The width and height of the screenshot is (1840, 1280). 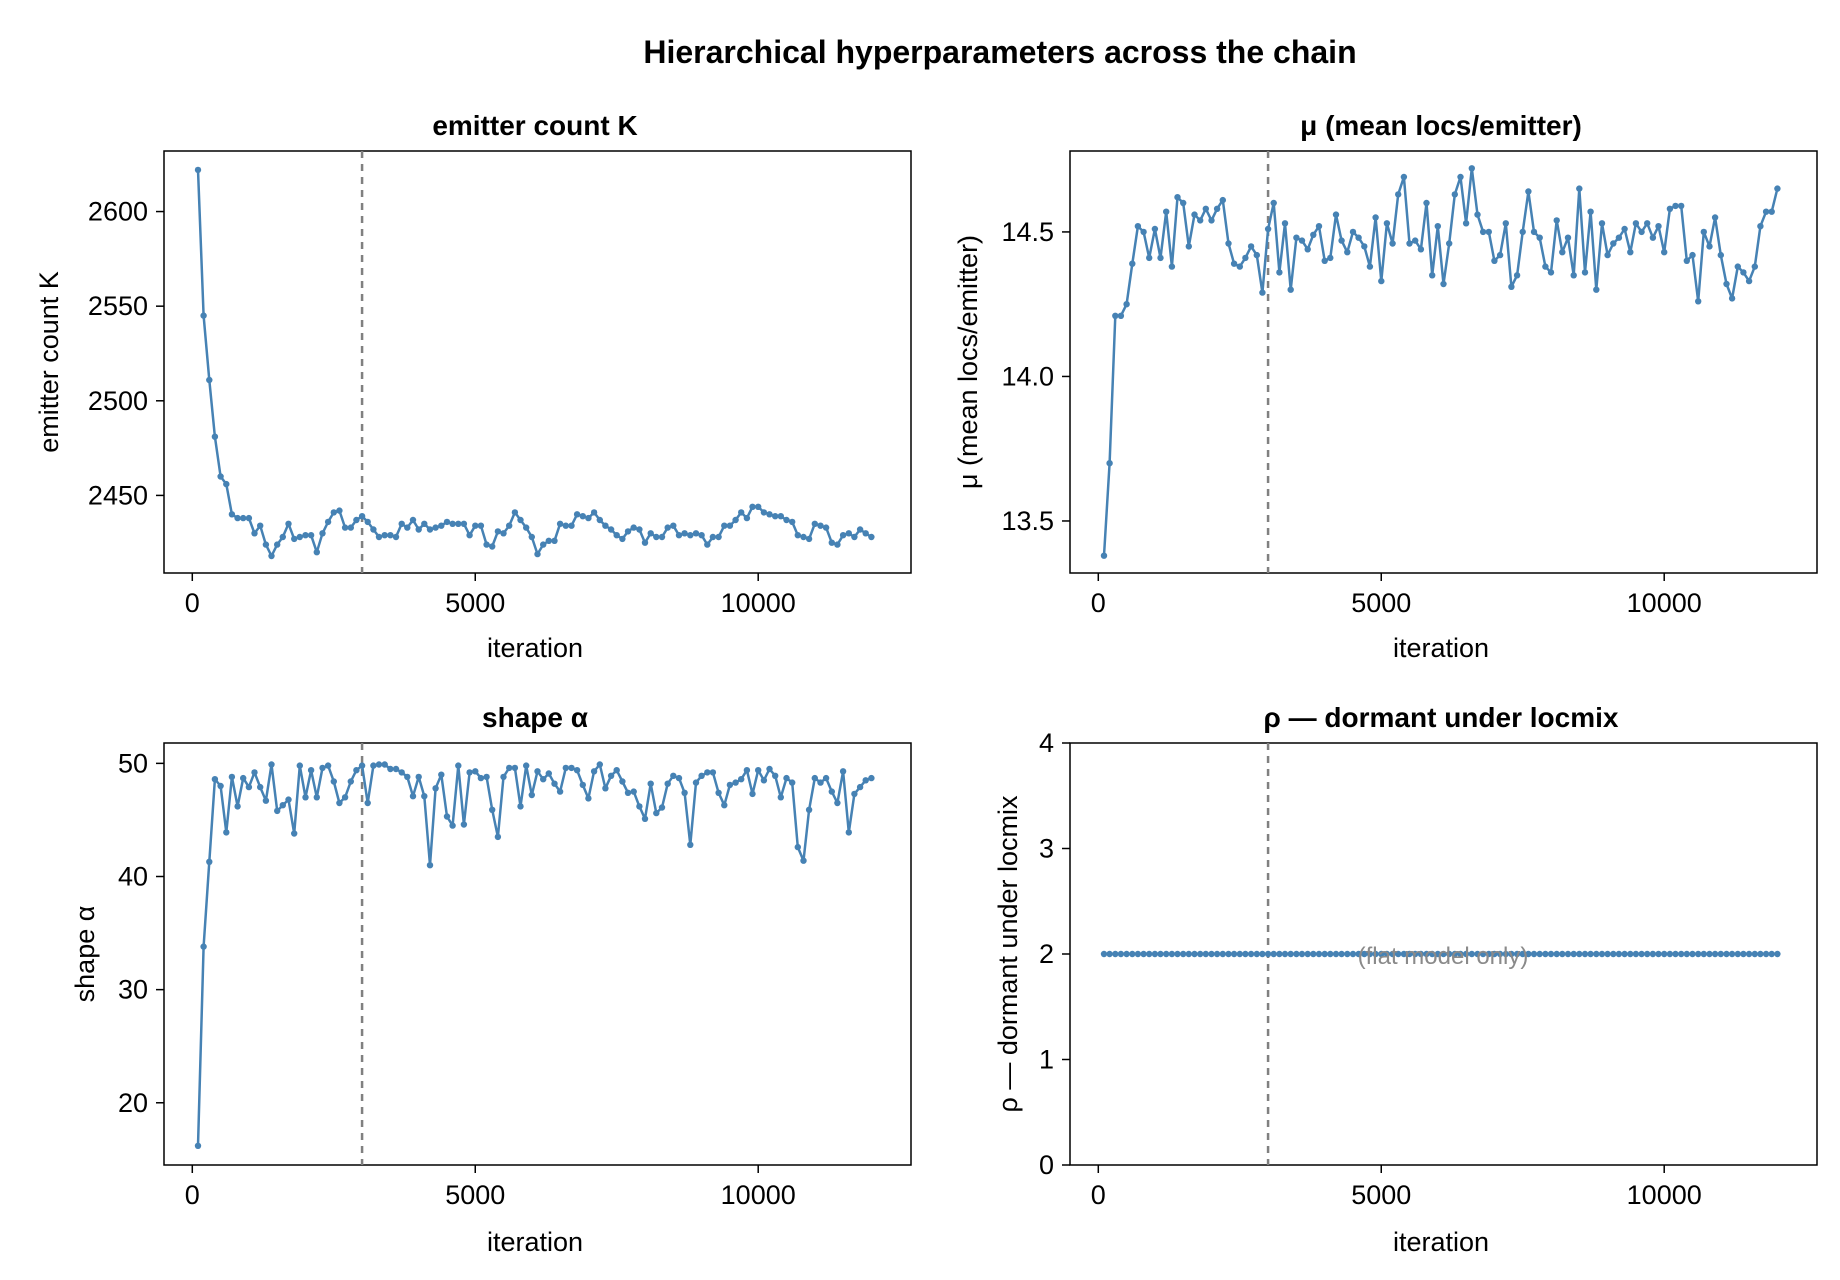 What do you see at coordinates (1027, 232) in the screenshot?
I see `y-tick-label: 14.5` at bounding box center [1027, 232].